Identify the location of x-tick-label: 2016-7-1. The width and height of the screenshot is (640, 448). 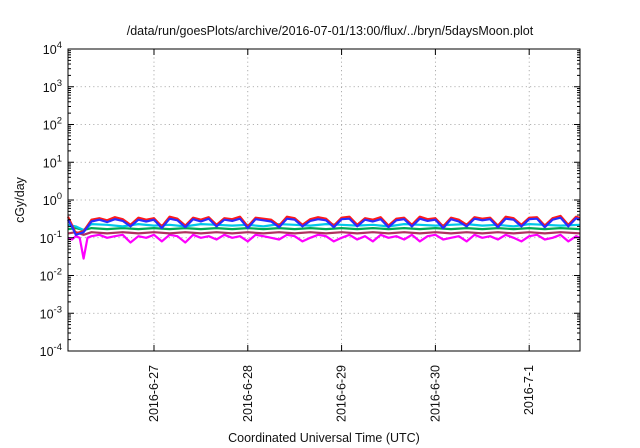
(529, 390).